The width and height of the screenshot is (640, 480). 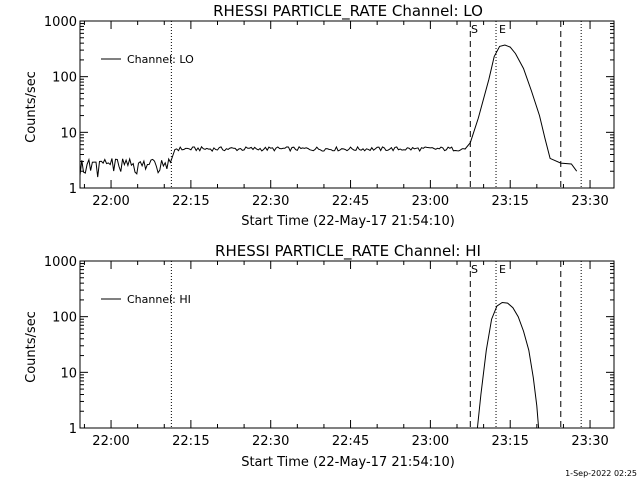 I want to click on x-axis-label-lo: Start Time (22-May-17 21:54:10), so click(x=348, y=221).